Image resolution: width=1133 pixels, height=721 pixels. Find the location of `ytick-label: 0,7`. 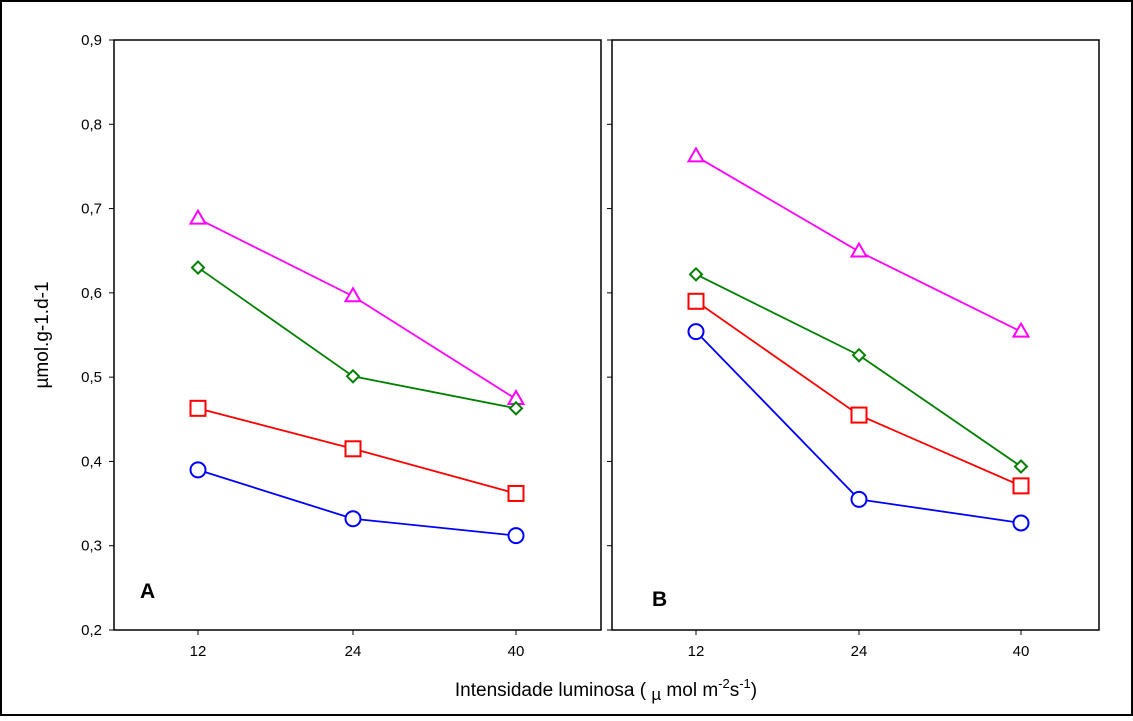

ytick-label: 0,7 is located at coordinates (91, 209).